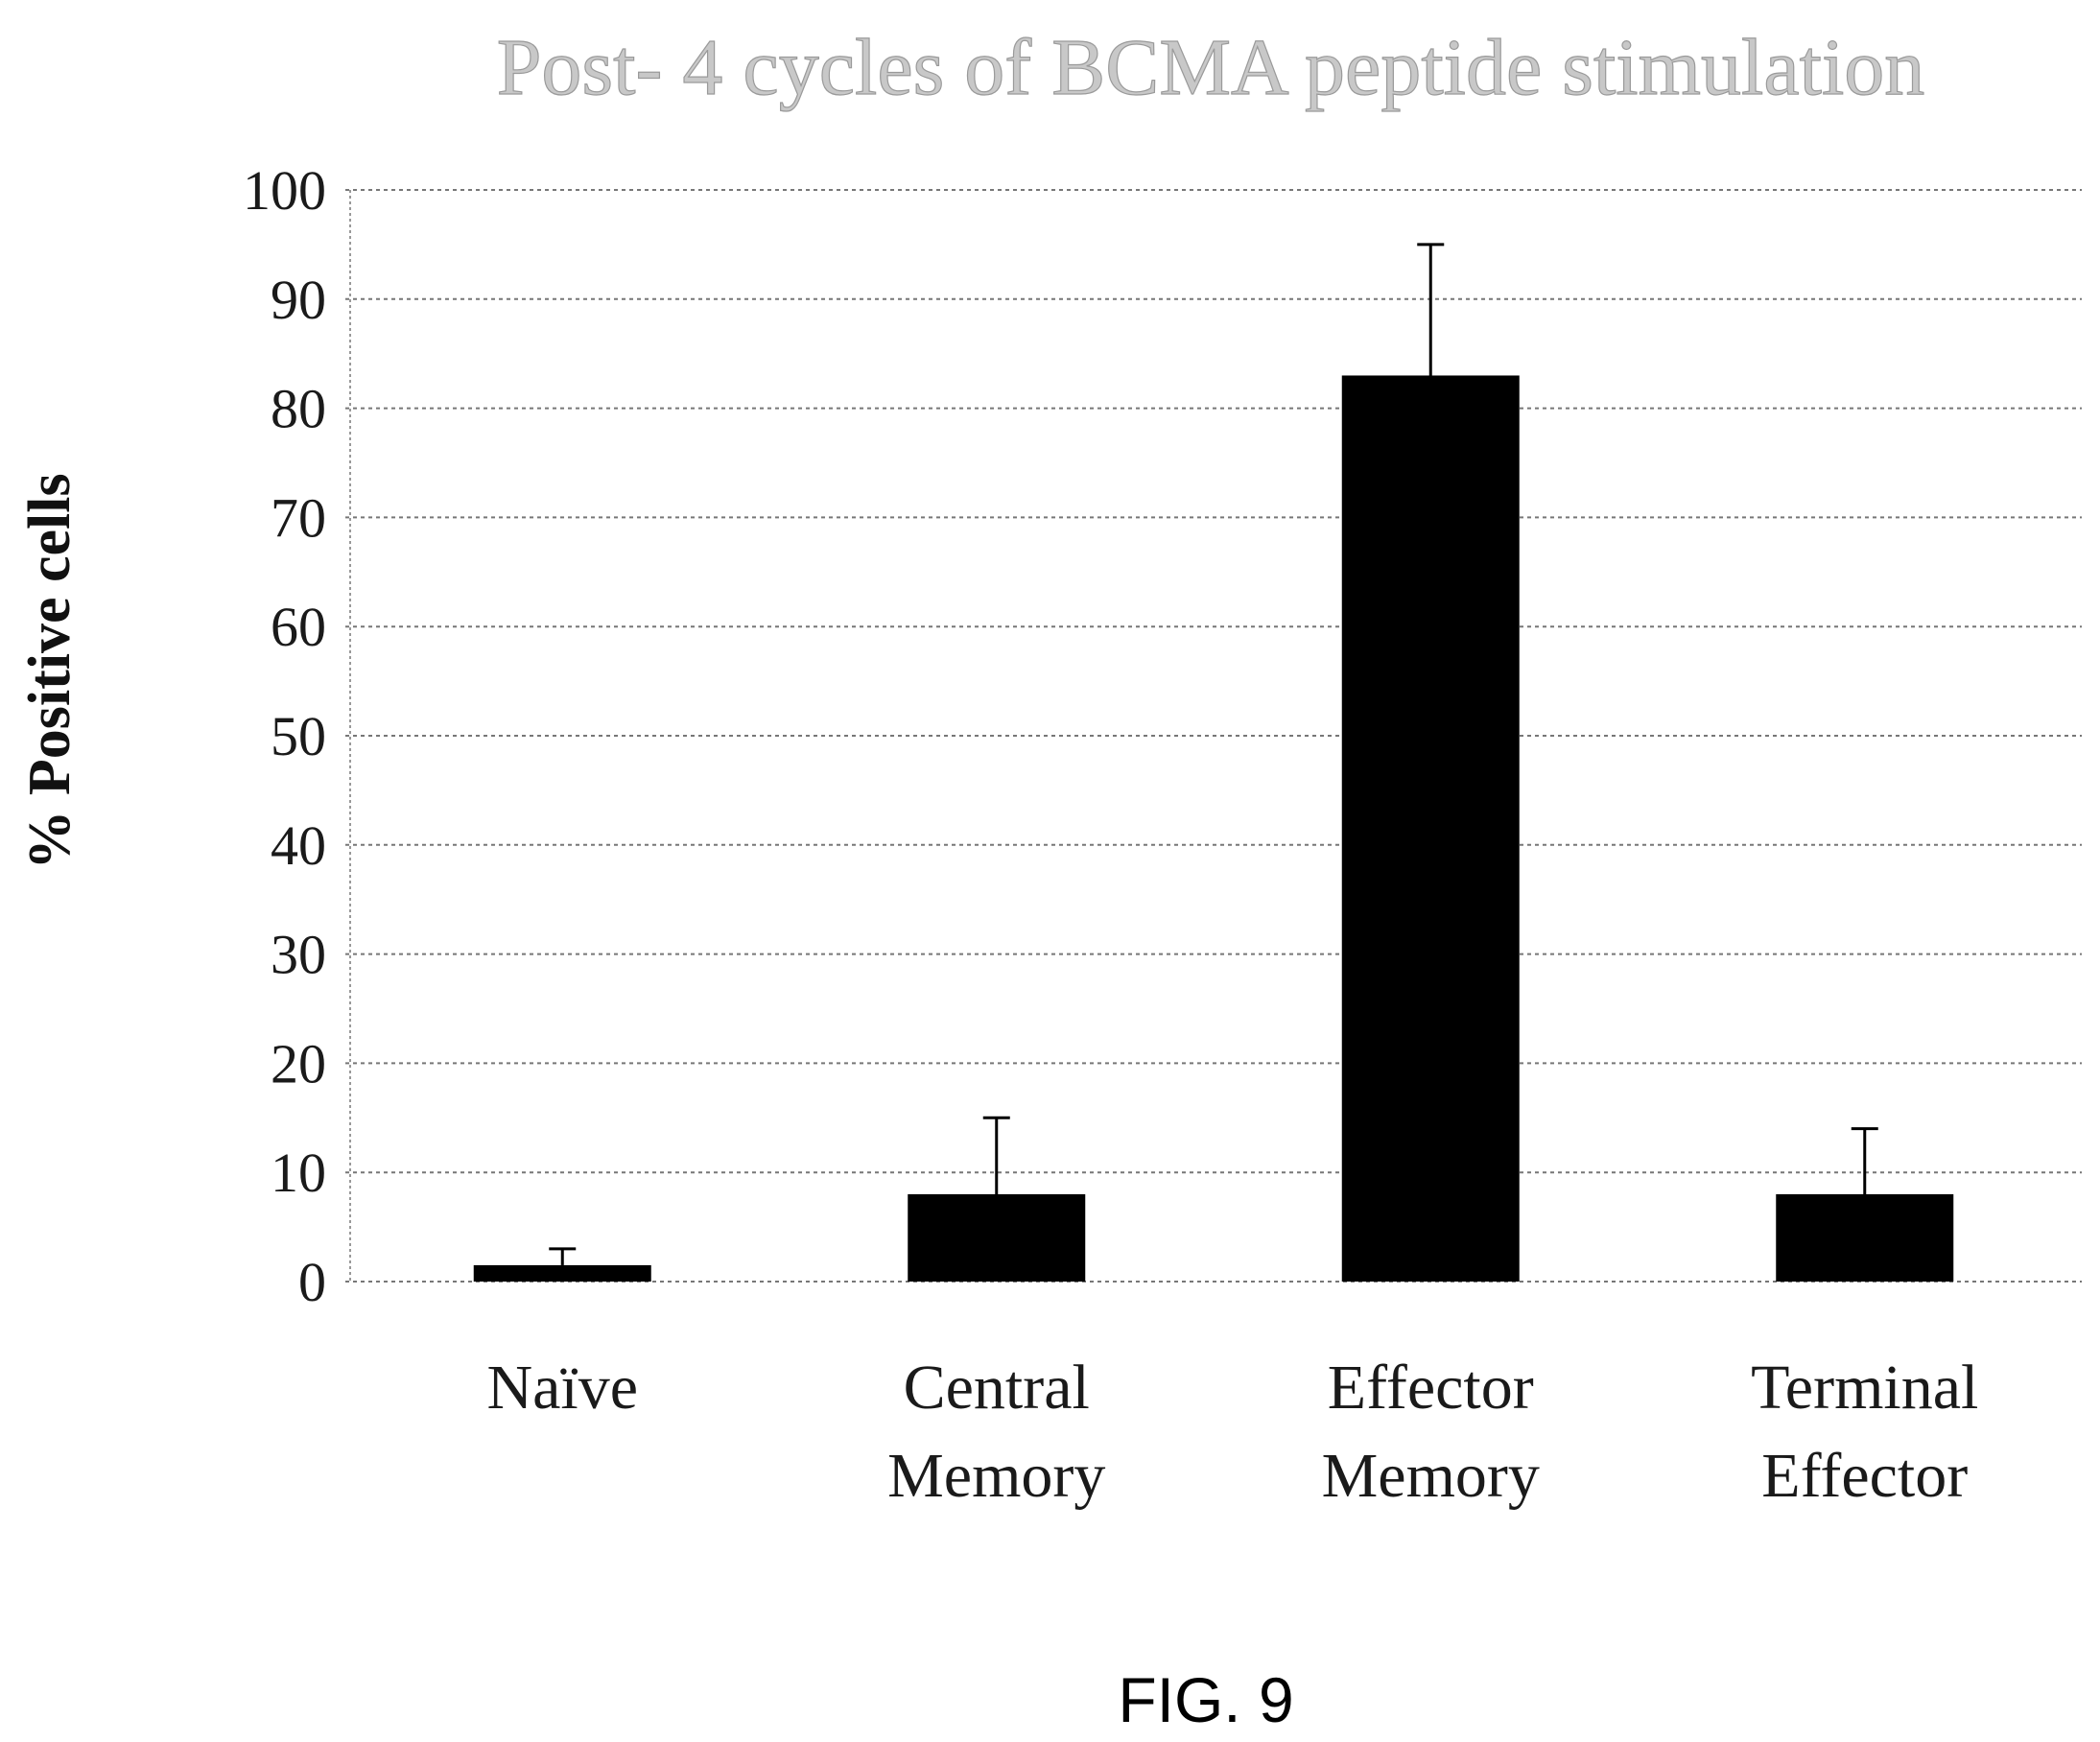  Describe the element at coordinates (298, 409) in the screenshot. I see `y-tick-label: 80` at that location.